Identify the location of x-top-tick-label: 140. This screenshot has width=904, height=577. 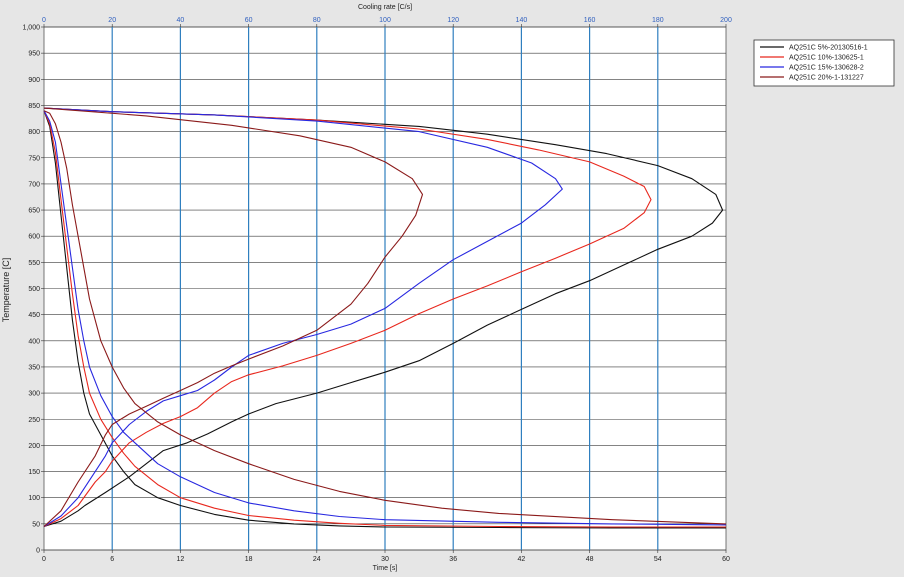
(522, 20).